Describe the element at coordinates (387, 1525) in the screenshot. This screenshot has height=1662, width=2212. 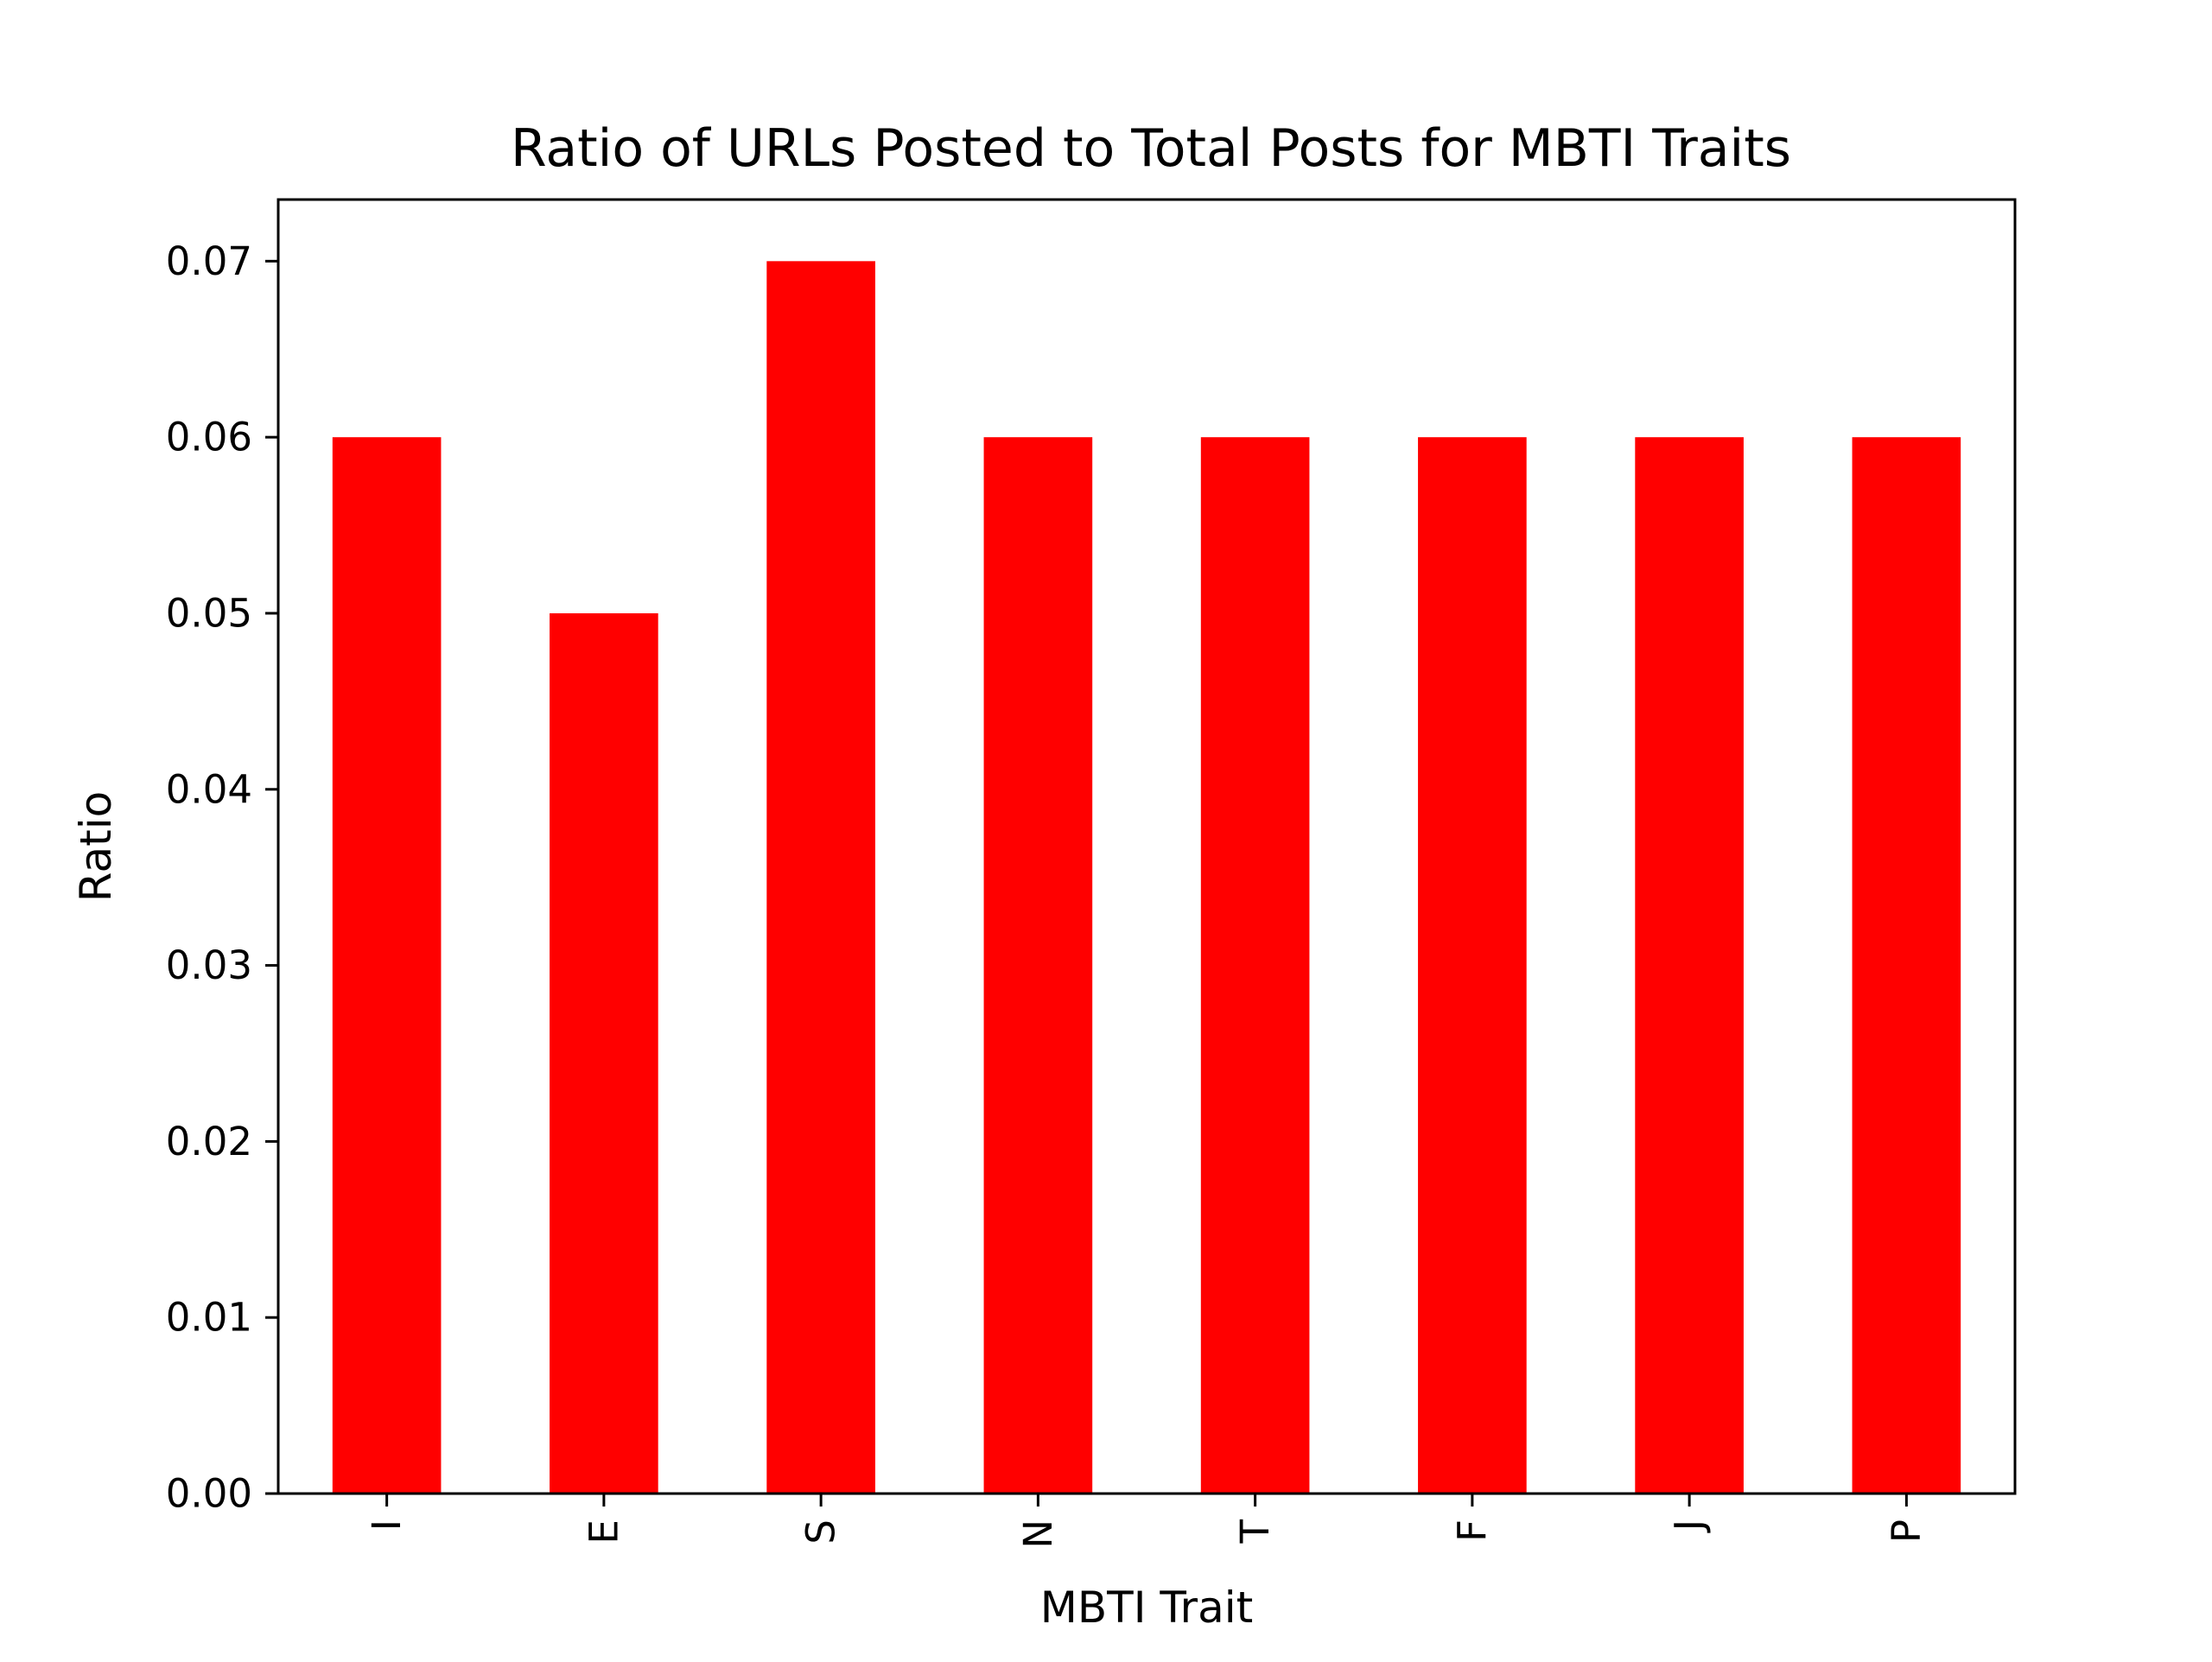
I see `x-tick-label-I: I` at that location.